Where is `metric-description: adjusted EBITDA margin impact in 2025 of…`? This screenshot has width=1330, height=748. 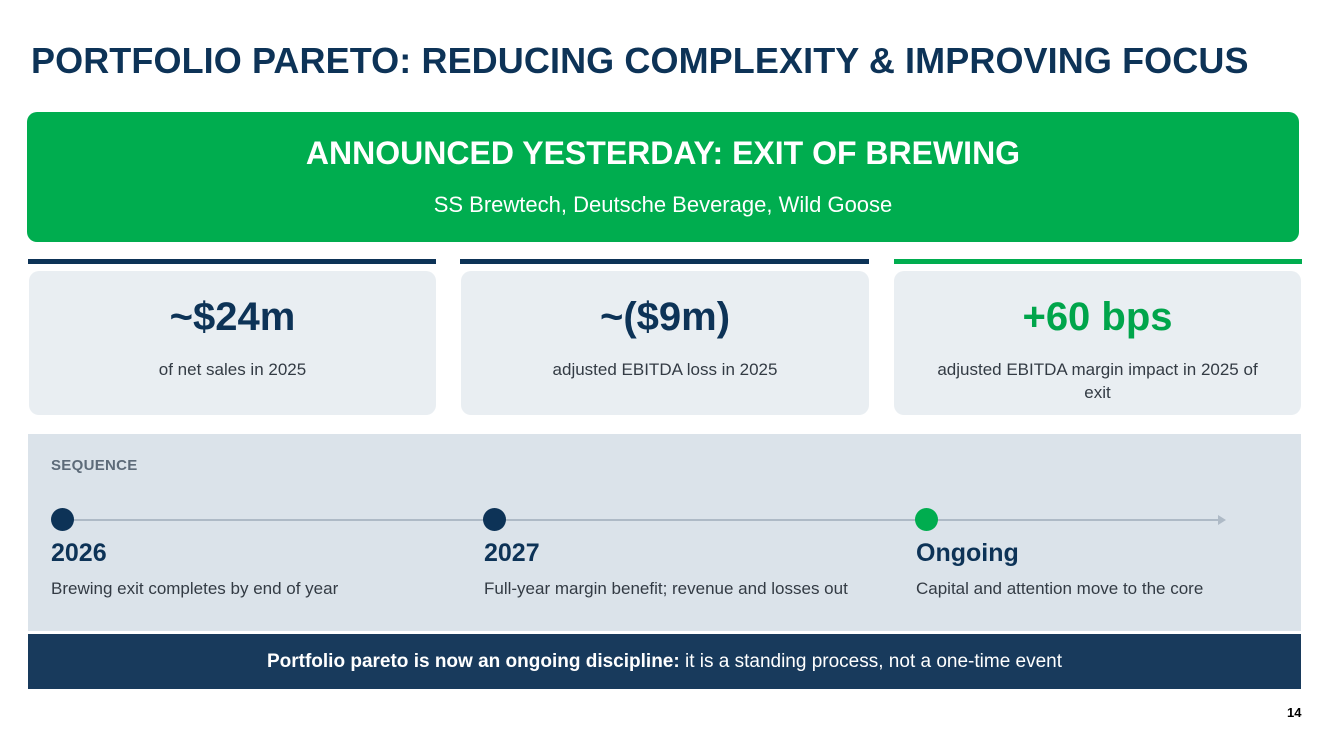 metric-description: adjusted EBITDA margin impact in 2025 of… is located at coordinates (1097, 381).